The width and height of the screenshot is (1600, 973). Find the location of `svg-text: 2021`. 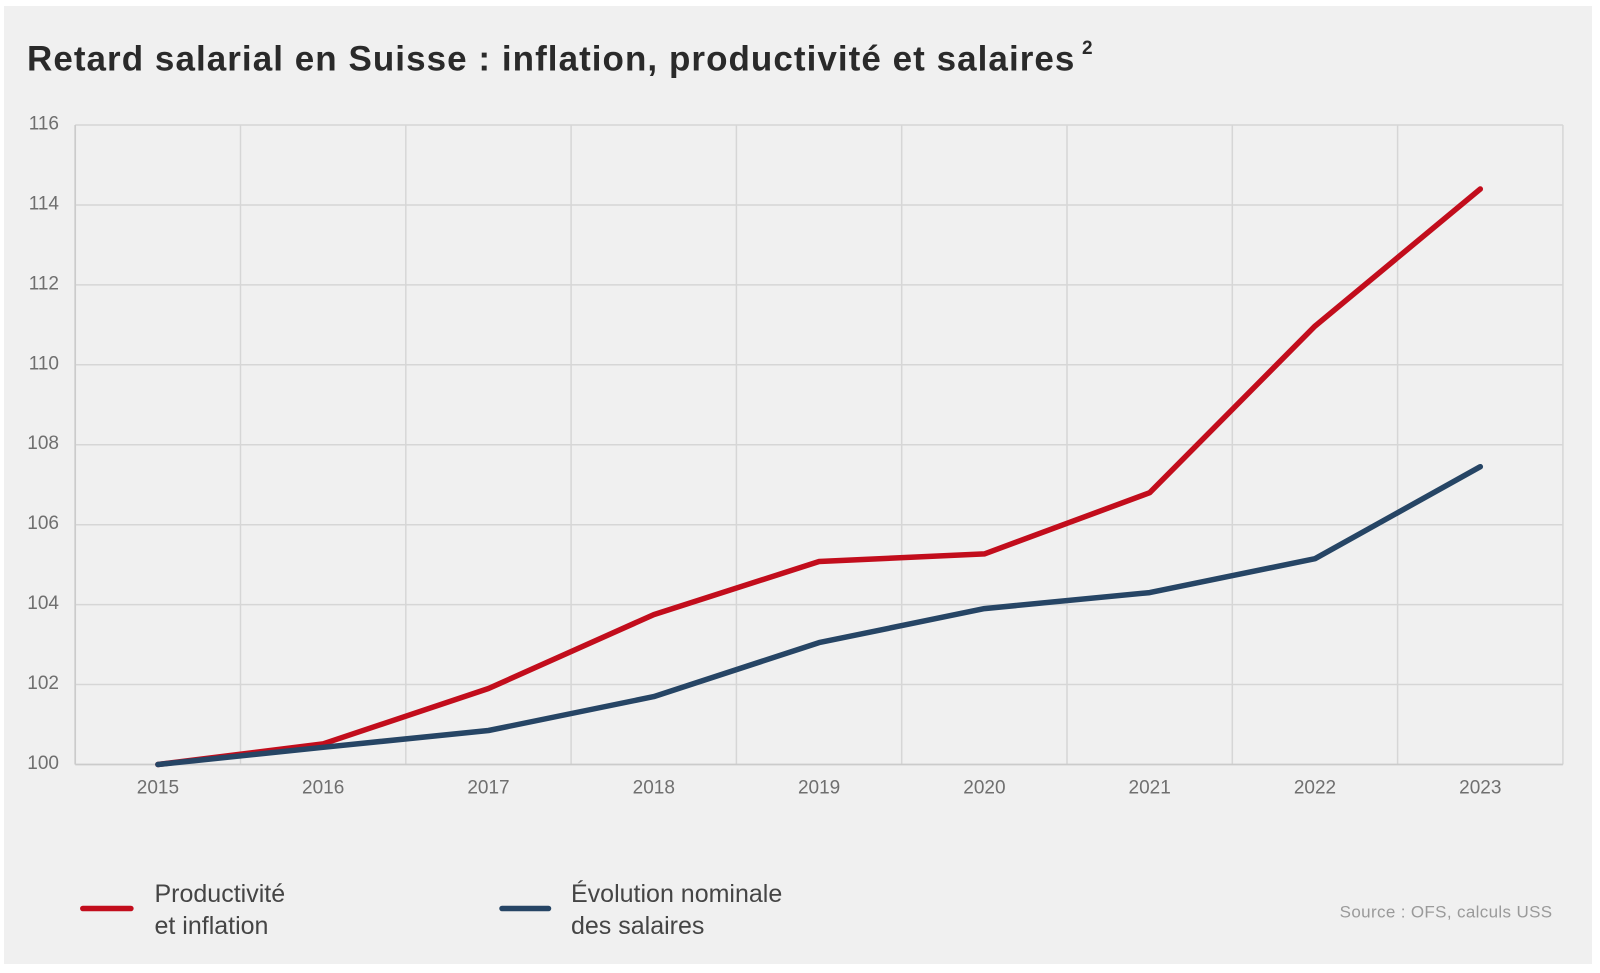

svg-text: 2021 is located at coordinates (1150, 788).